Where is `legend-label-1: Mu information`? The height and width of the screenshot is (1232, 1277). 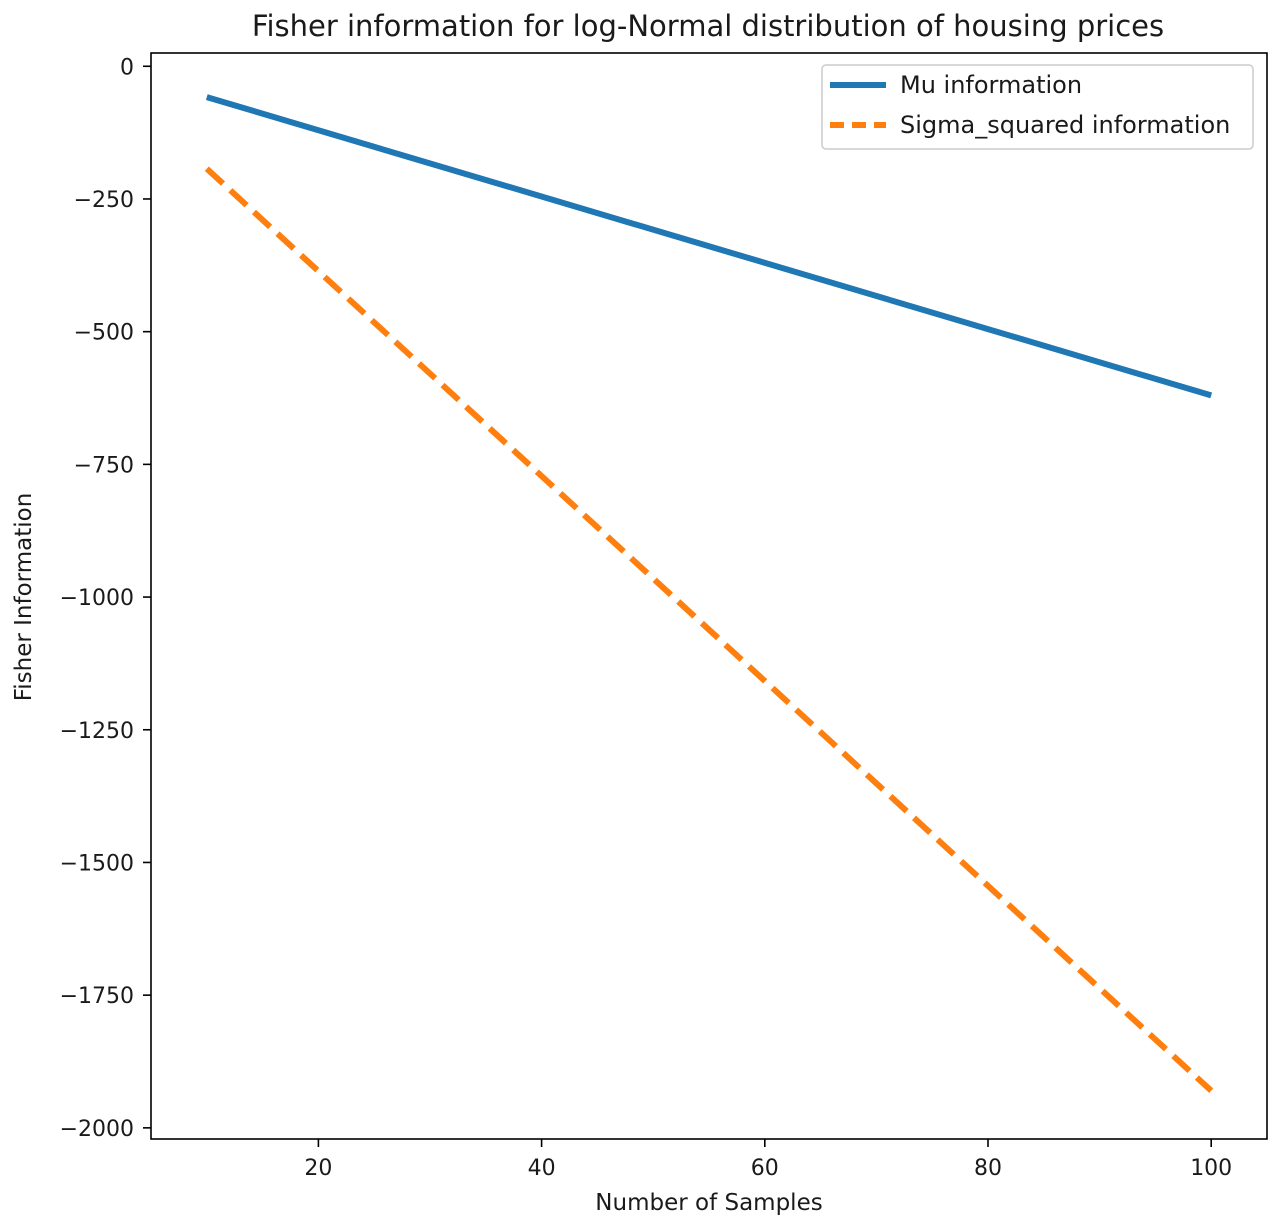 legend-label-1: Mu information is located at coordinates (991, 85).